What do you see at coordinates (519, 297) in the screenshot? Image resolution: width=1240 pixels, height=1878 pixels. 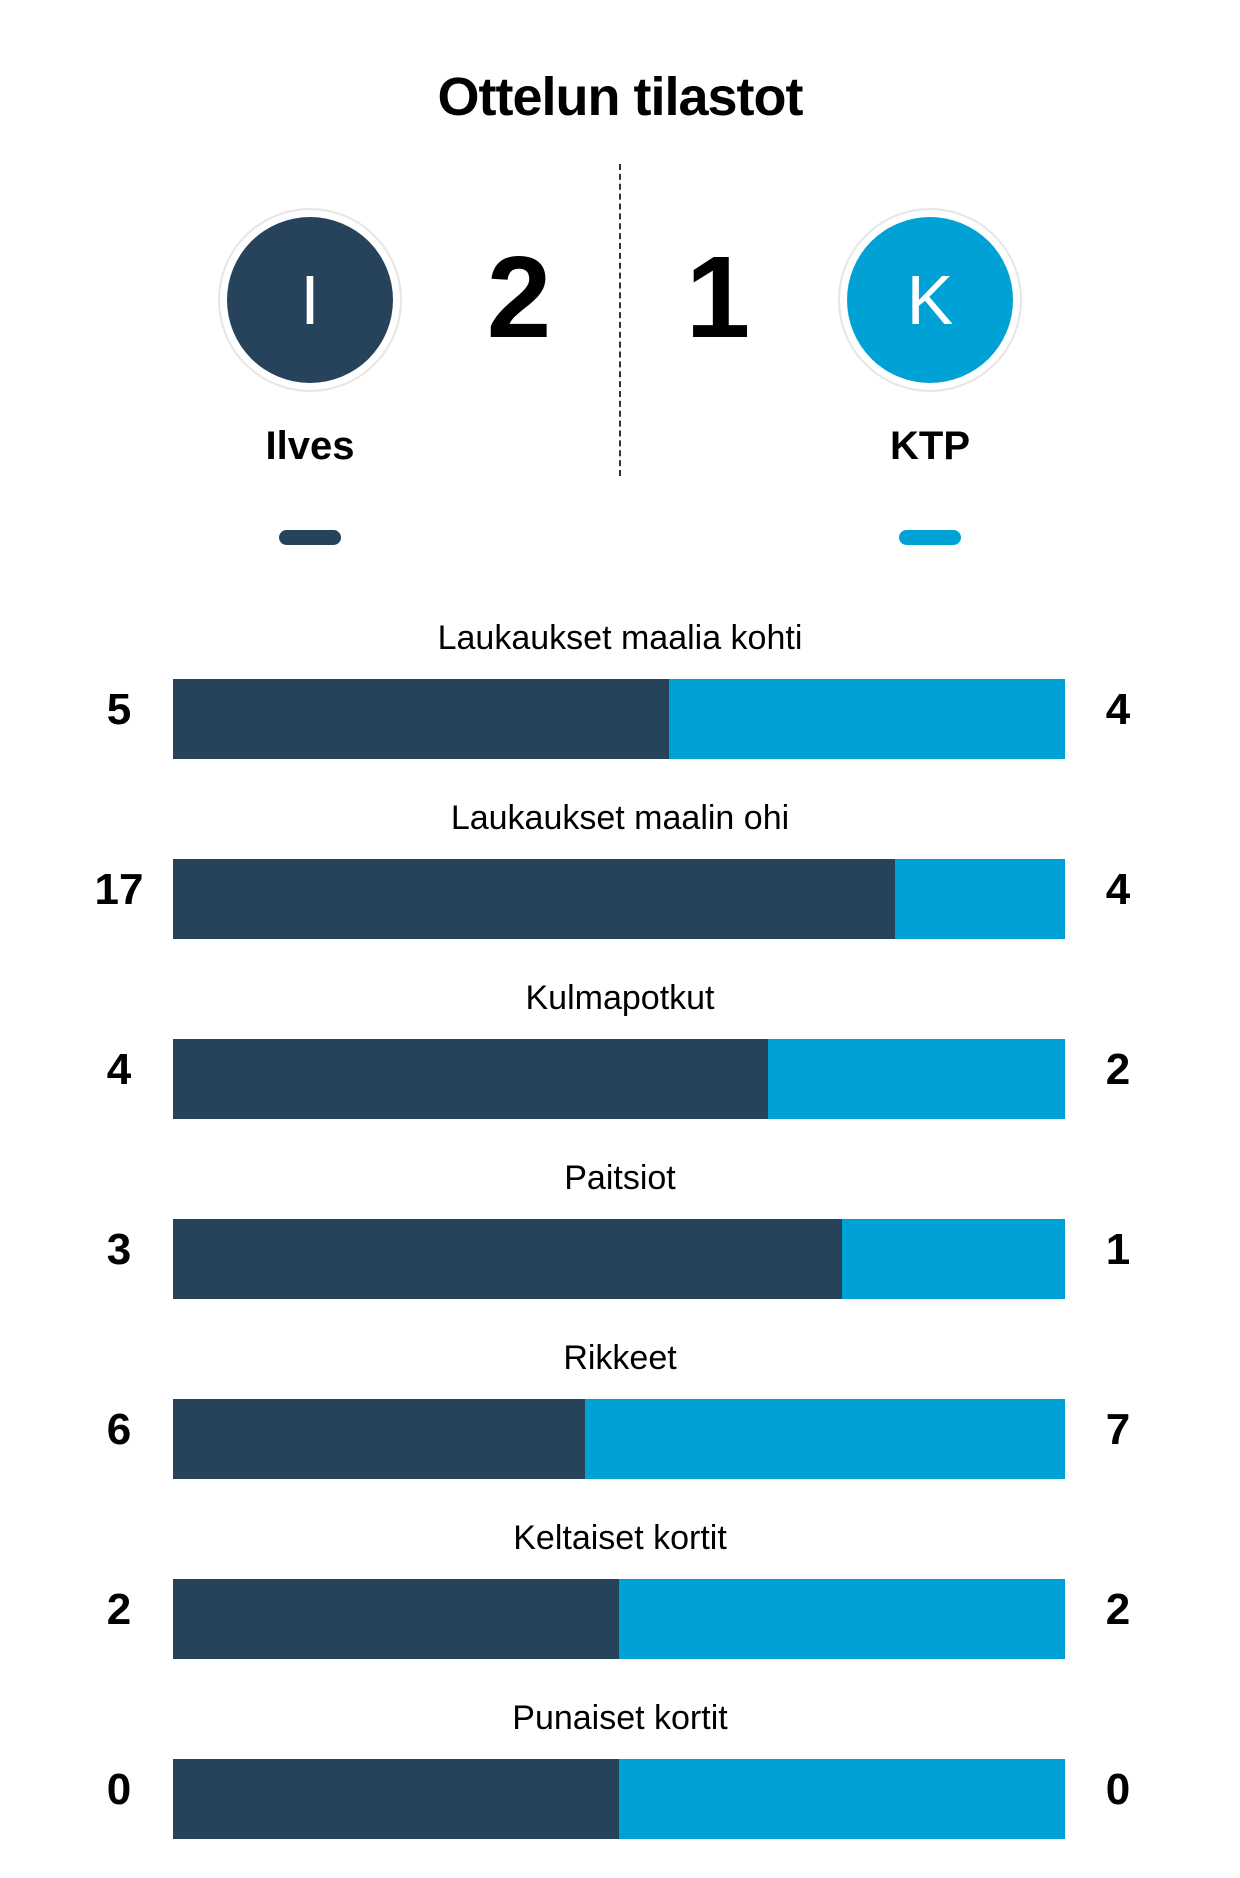 I see `home-score: 2` at bounding box center [519, 297].